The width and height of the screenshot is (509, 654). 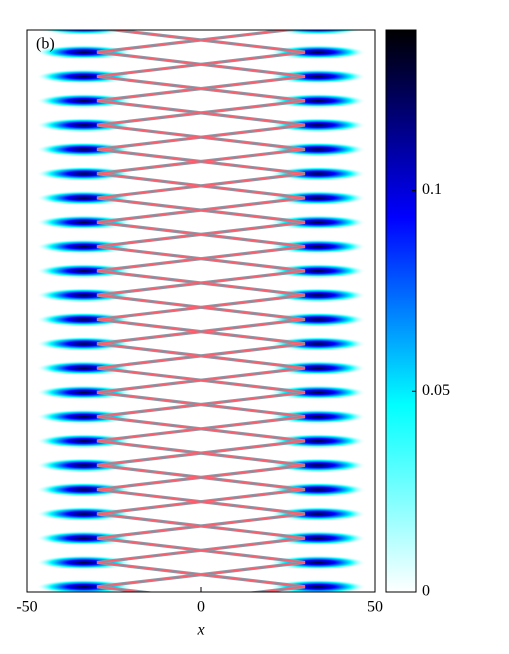 What do you see at coordinates (432, 189) in the screenshot?
I see `colorbar-tick-label: 0.1` at bounding box center [432, 189].